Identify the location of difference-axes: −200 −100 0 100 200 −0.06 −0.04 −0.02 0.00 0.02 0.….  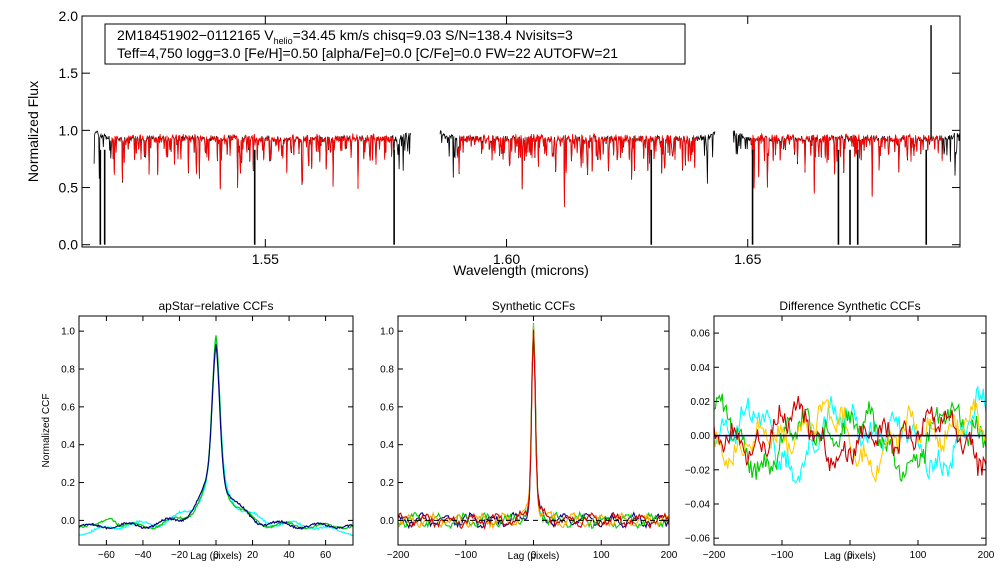
(840, 430).